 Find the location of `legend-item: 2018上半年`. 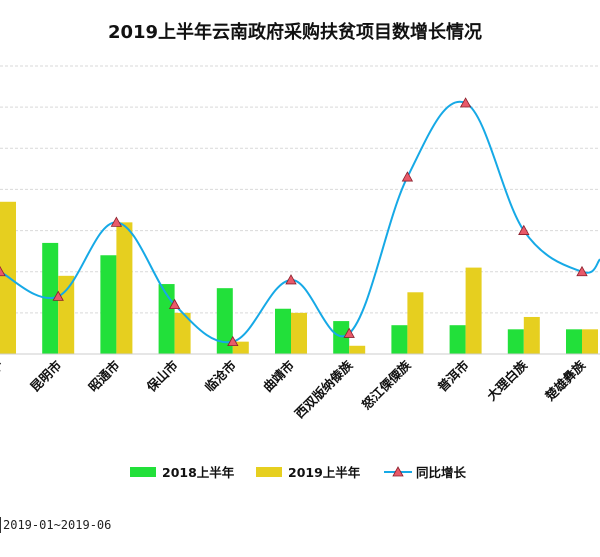

legend-item: 2018上半年 is located at coordinates (182, 472).